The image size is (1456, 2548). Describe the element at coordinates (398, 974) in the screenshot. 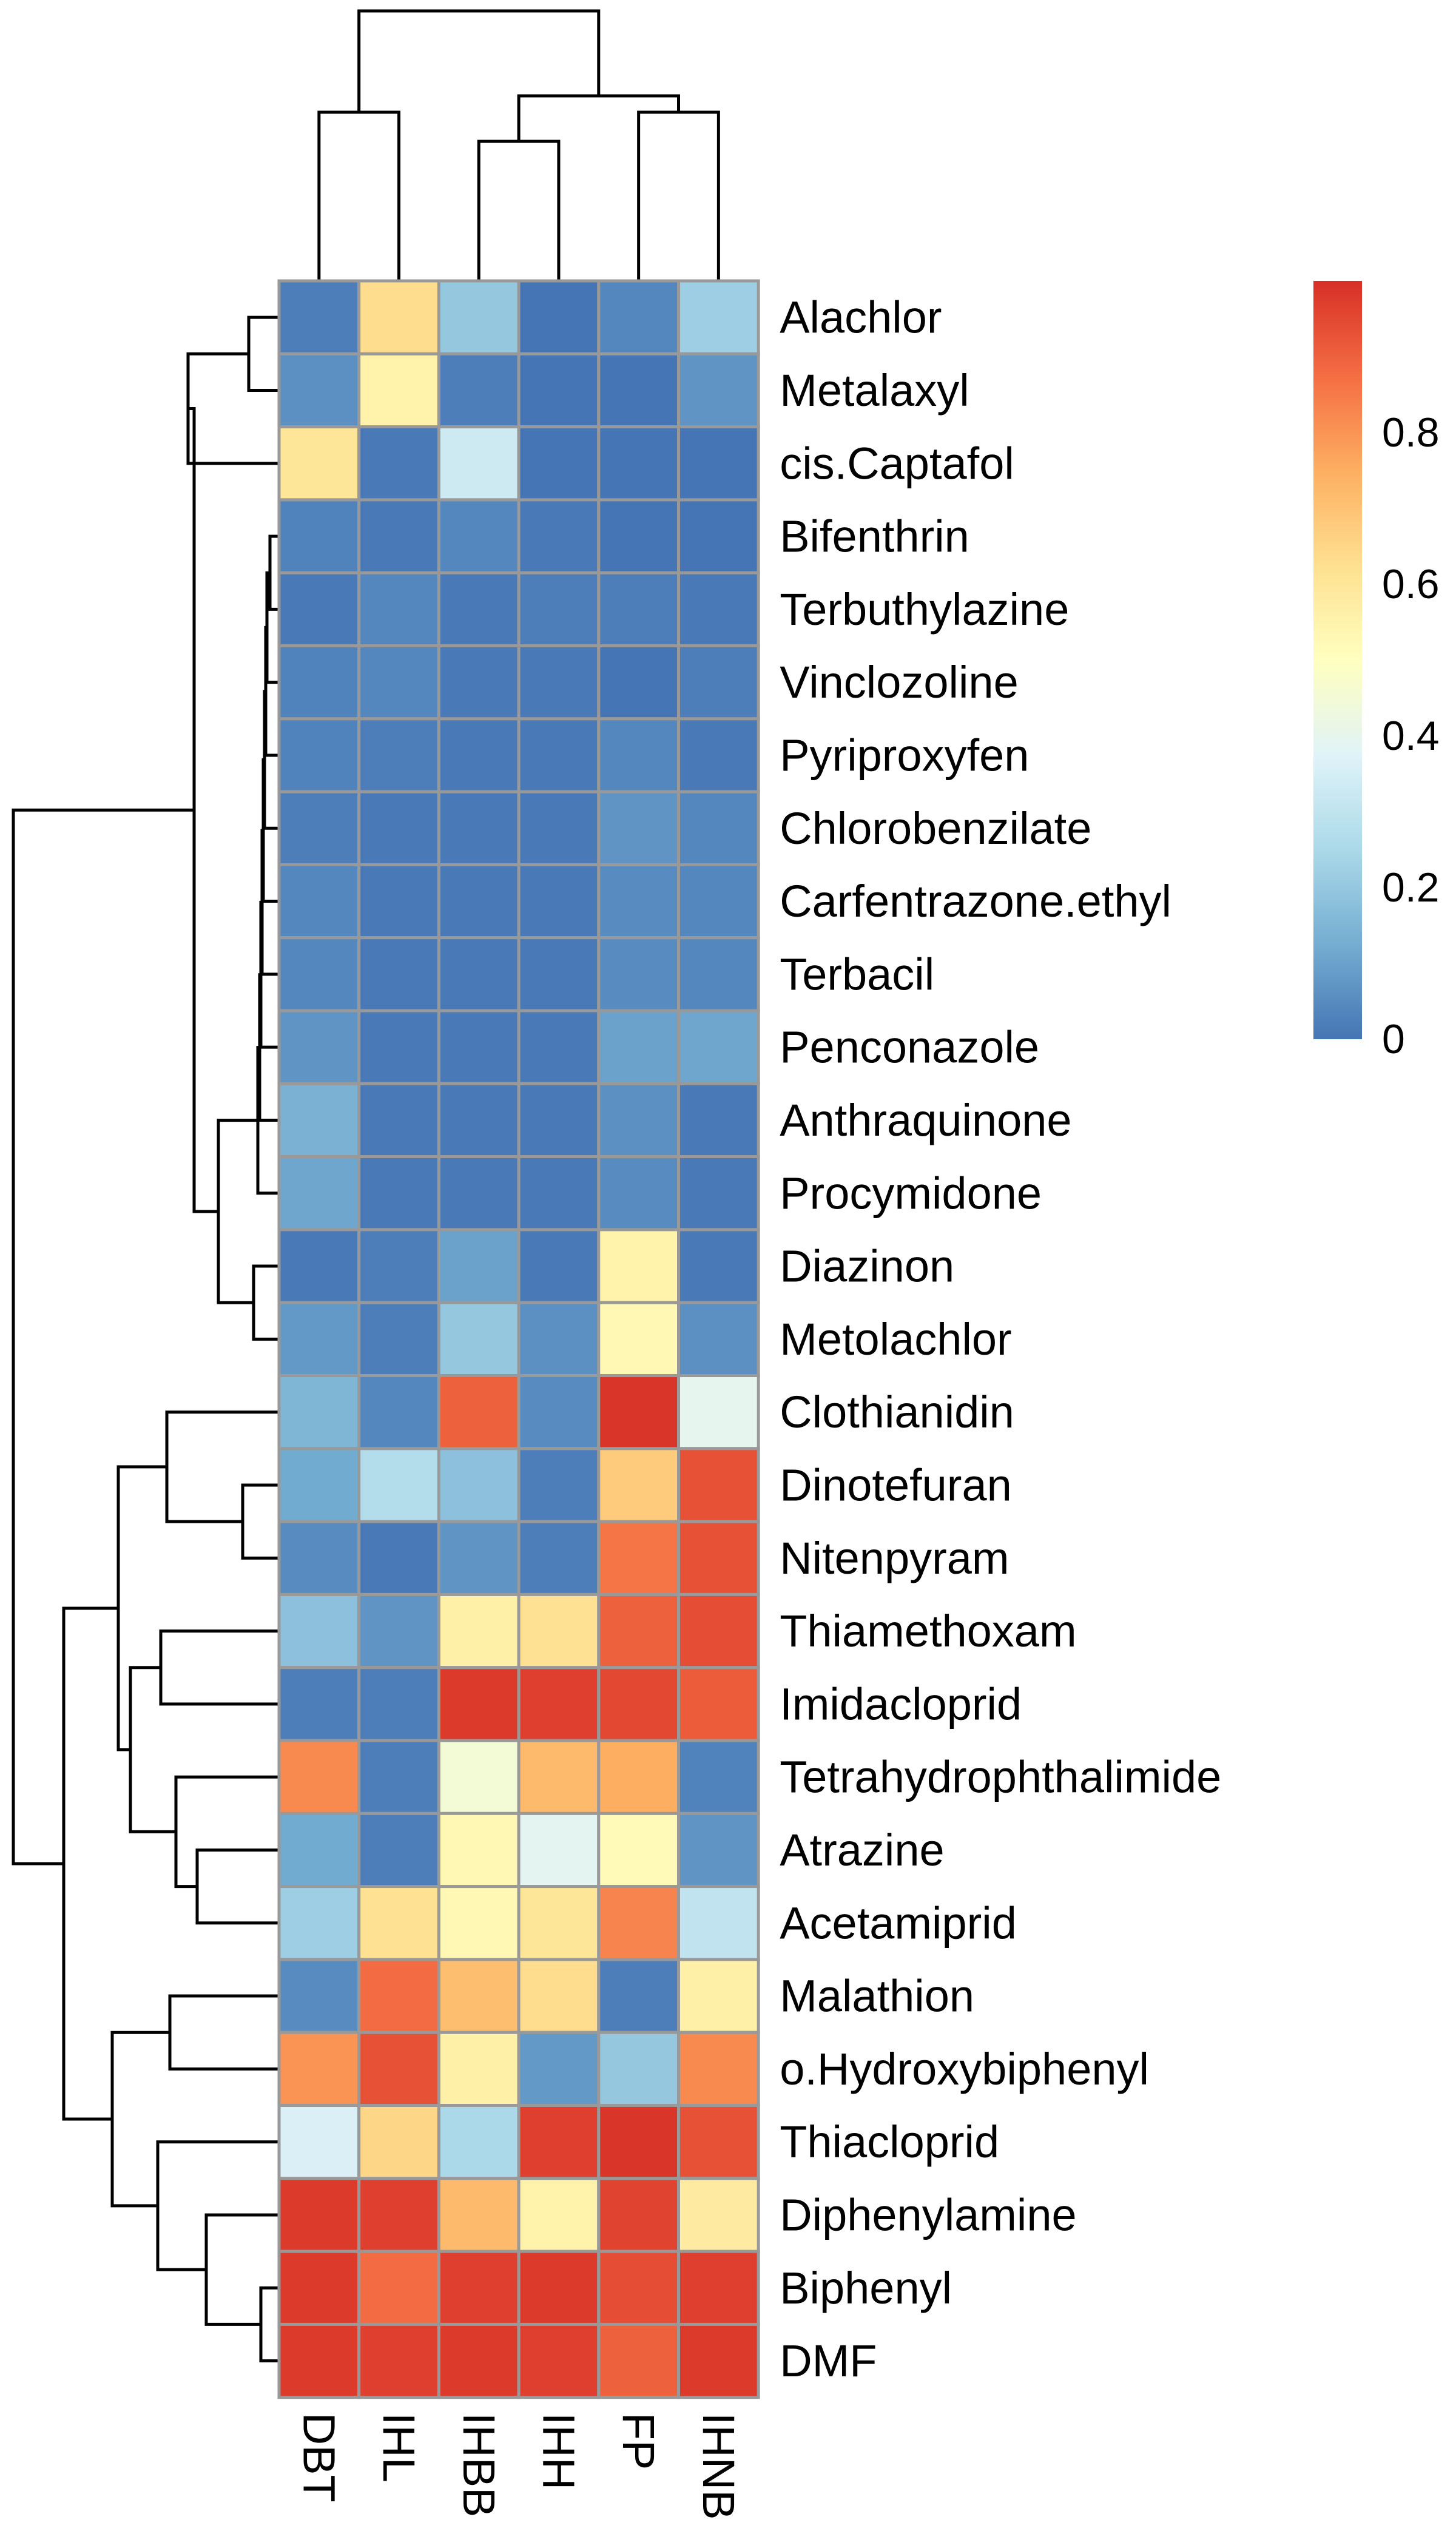

I see `heatmap-cell-terbacil-ihl` at that location.